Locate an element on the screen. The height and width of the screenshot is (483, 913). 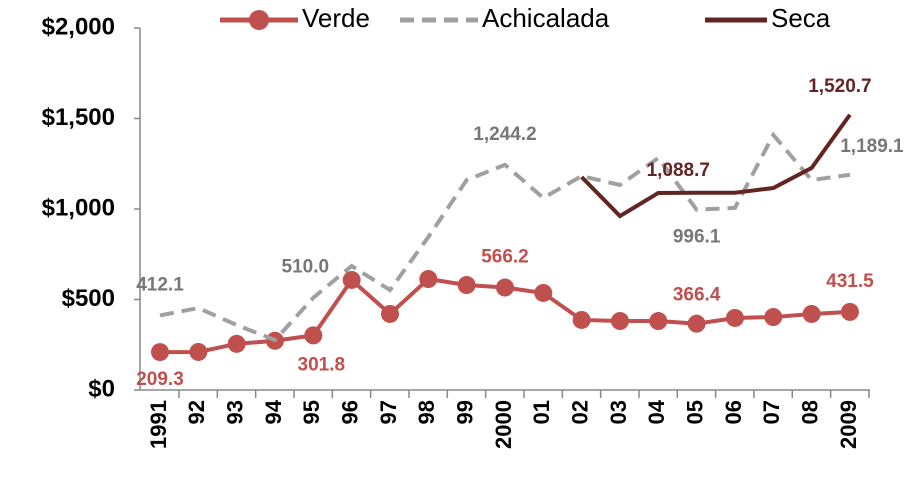
series-line is located at coordinates (716, 166).